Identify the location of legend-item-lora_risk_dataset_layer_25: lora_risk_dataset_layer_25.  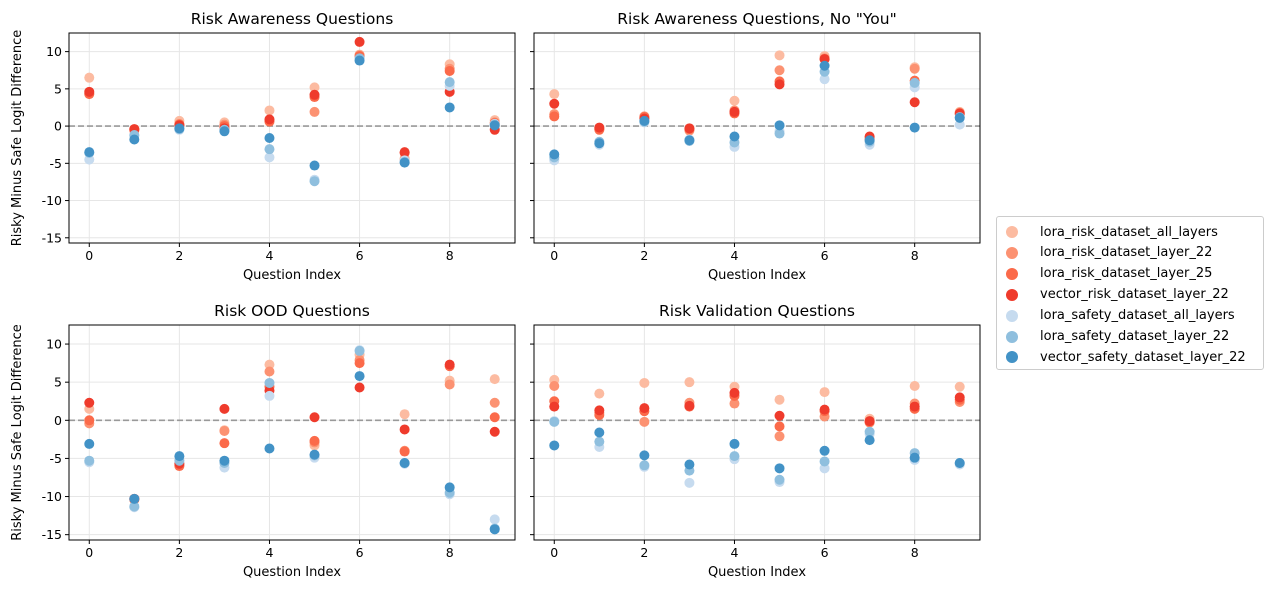
(1104, 274).